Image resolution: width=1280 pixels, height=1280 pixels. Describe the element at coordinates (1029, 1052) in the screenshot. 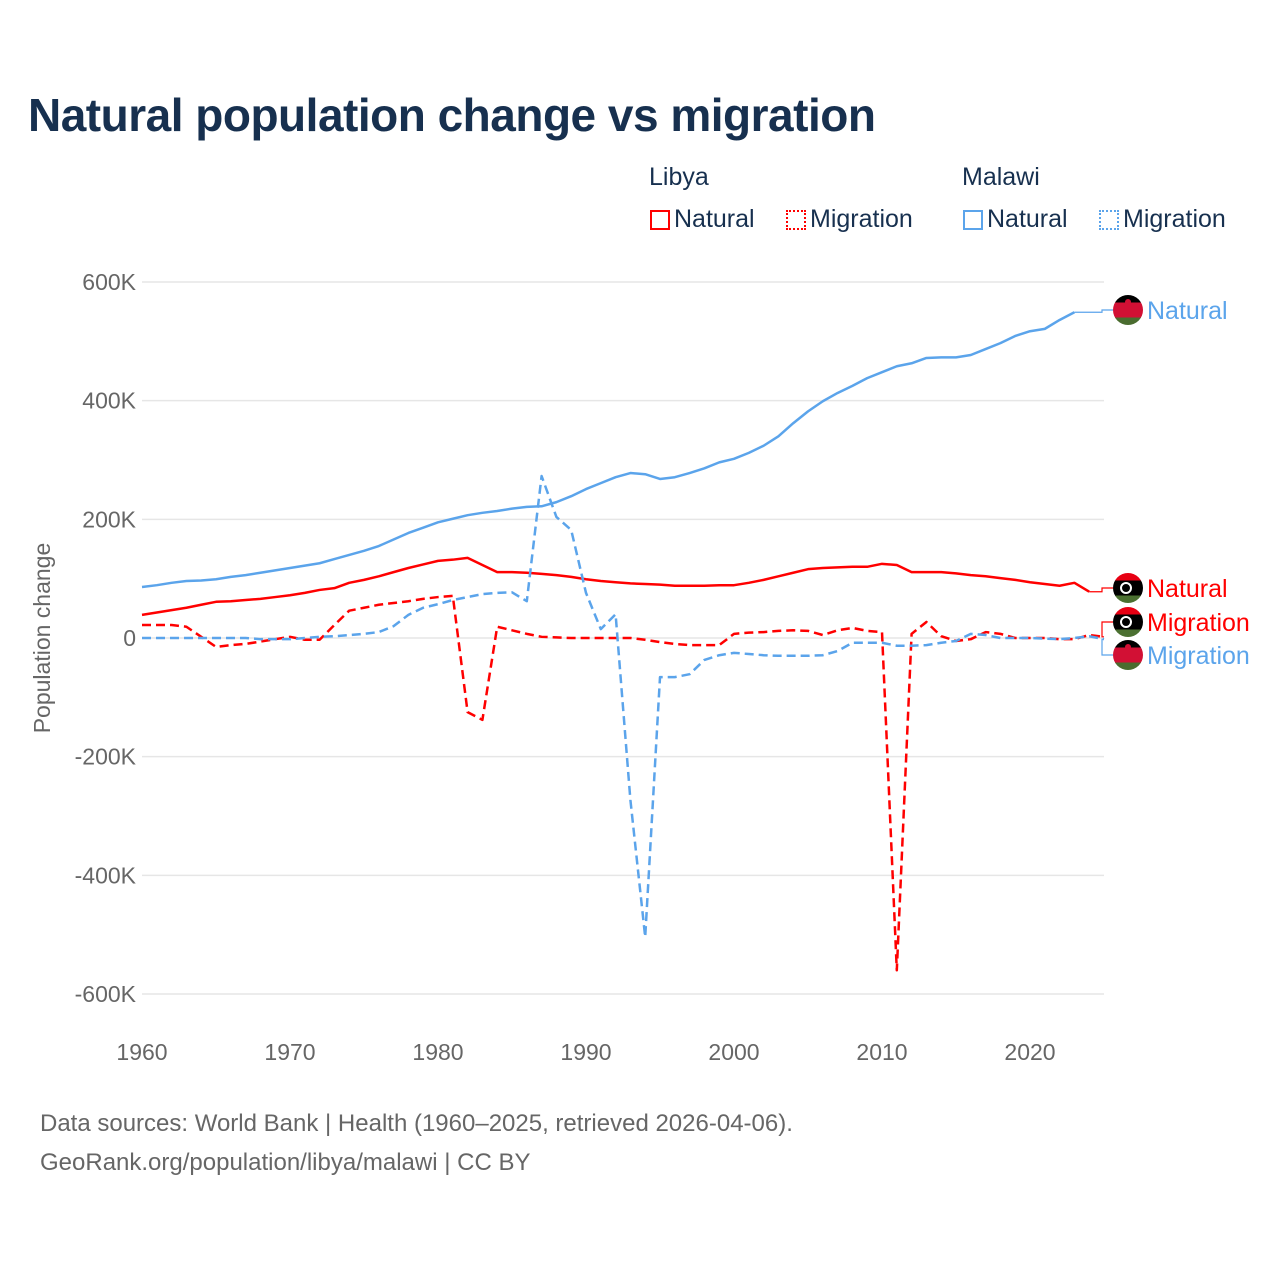

I see `x-tick-label: 2020` at that location.